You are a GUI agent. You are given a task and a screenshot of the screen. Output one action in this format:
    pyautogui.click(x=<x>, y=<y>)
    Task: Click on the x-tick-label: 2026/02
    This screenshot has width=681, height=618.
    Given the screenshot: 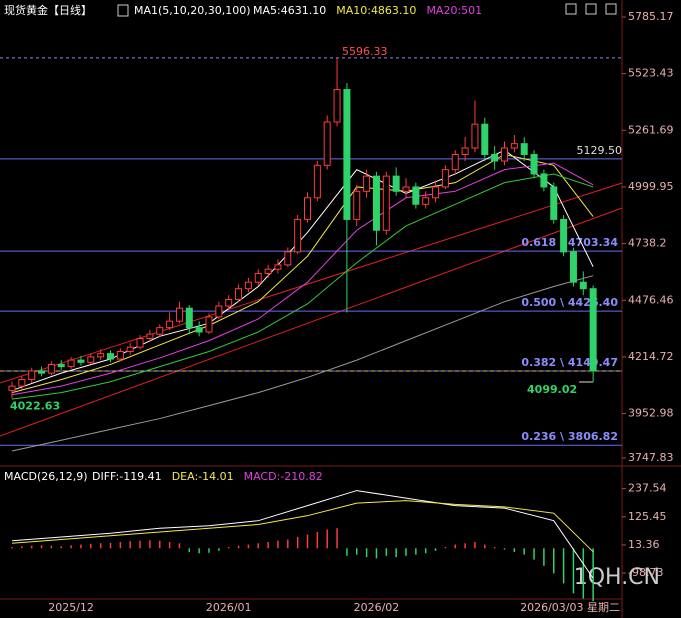 What is the action you would take?
    pyautogui.click(x=377, y=607)
    